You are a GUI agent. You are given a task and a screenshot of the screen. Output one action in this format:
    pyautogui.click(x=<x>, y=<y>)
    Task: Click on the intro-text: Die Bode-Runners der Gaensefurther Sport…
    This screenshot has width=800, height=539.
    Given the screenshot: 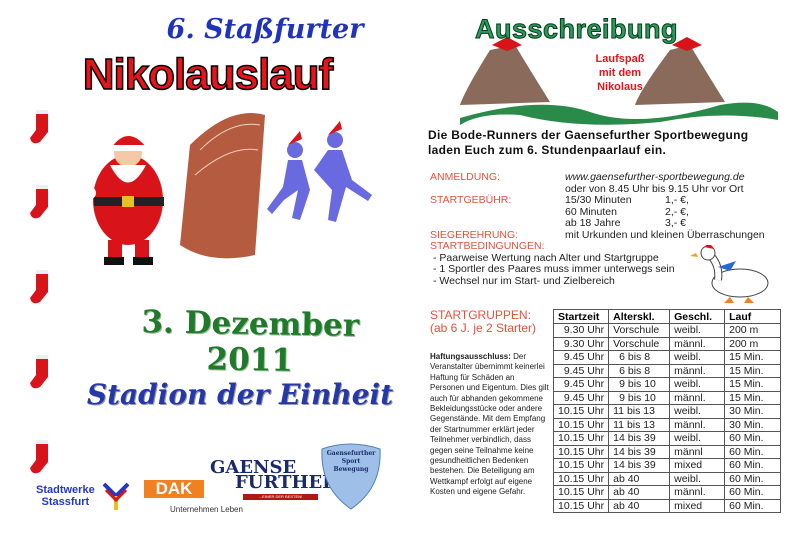 What is the action you would take?
    pyautogui.click(x=588, y=143)
    